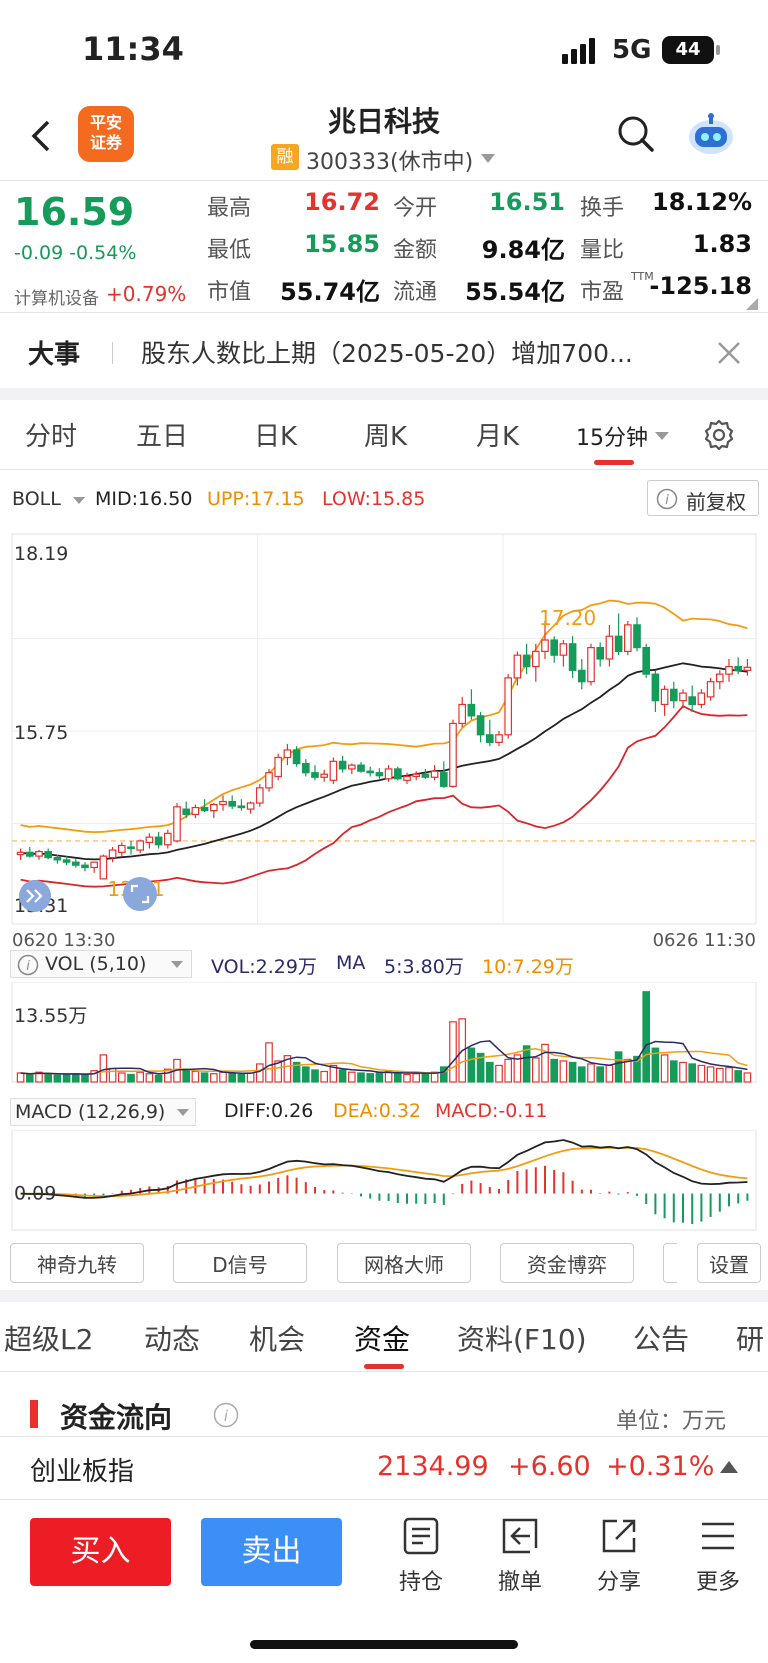 The width and height of the screenshot is (768, 1663). What do you see at coordinates (415, 292) in the screenshot?
I see `quote-label: 流通` at bounding box center [415, 292].